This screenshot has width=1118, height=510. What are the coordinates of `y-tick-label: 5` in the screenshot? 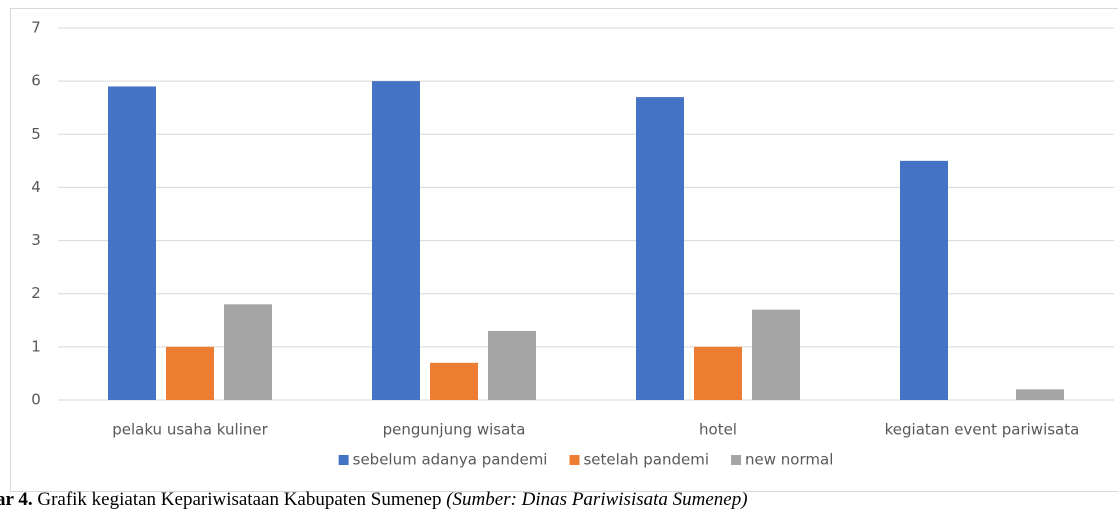 It's located at (36, 134).